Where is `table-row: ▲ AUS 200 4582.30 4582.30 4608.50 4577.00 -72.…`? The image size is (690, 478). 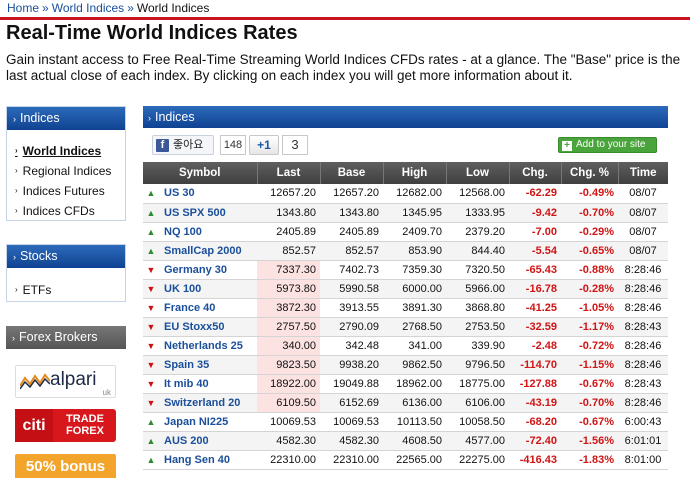
table-row: ▲ AUS 200 4582.30 4582.30 4608.50 4577.00 -72.… is located at coordinates (405, 441).